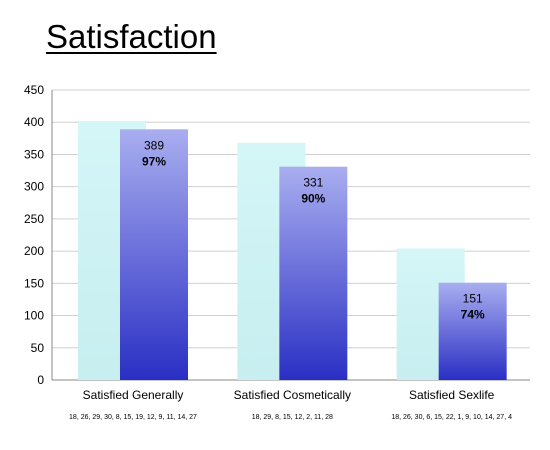 Image resolution: width=550 pixels, height=450 pixels. What do you see at coordinates (133, 395) in the screenshot?
I see `x-tick-label-0: Satisfied Generally` at bounding box center [133, 395].